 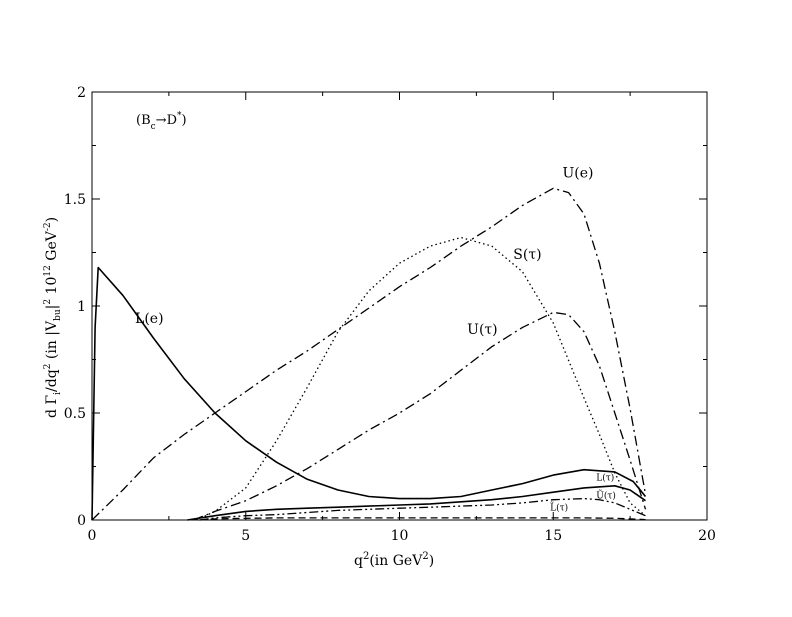 I want to click on x-tick-label: 5, so click(x=245, y=536).